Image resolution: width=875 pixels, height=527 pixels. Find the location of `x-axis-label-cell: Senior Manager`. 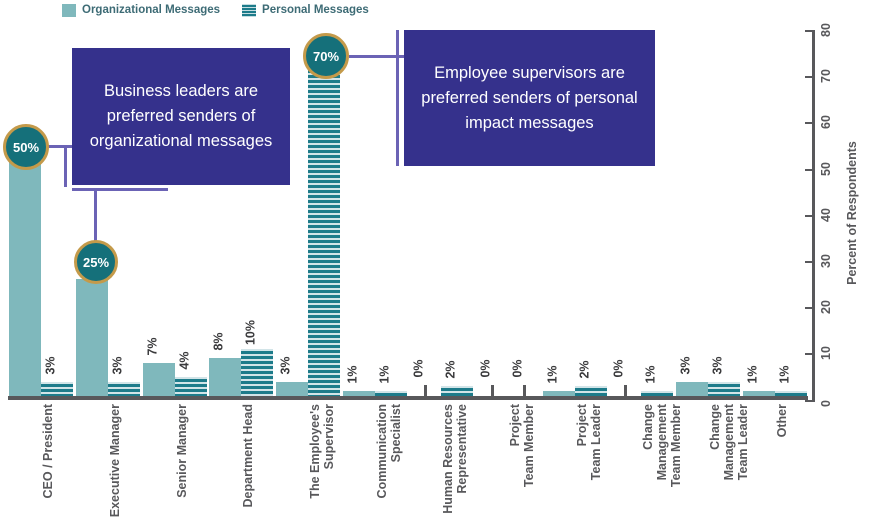

x-axis-label-cell: Senior Manager is located at coordinates (174, 465).